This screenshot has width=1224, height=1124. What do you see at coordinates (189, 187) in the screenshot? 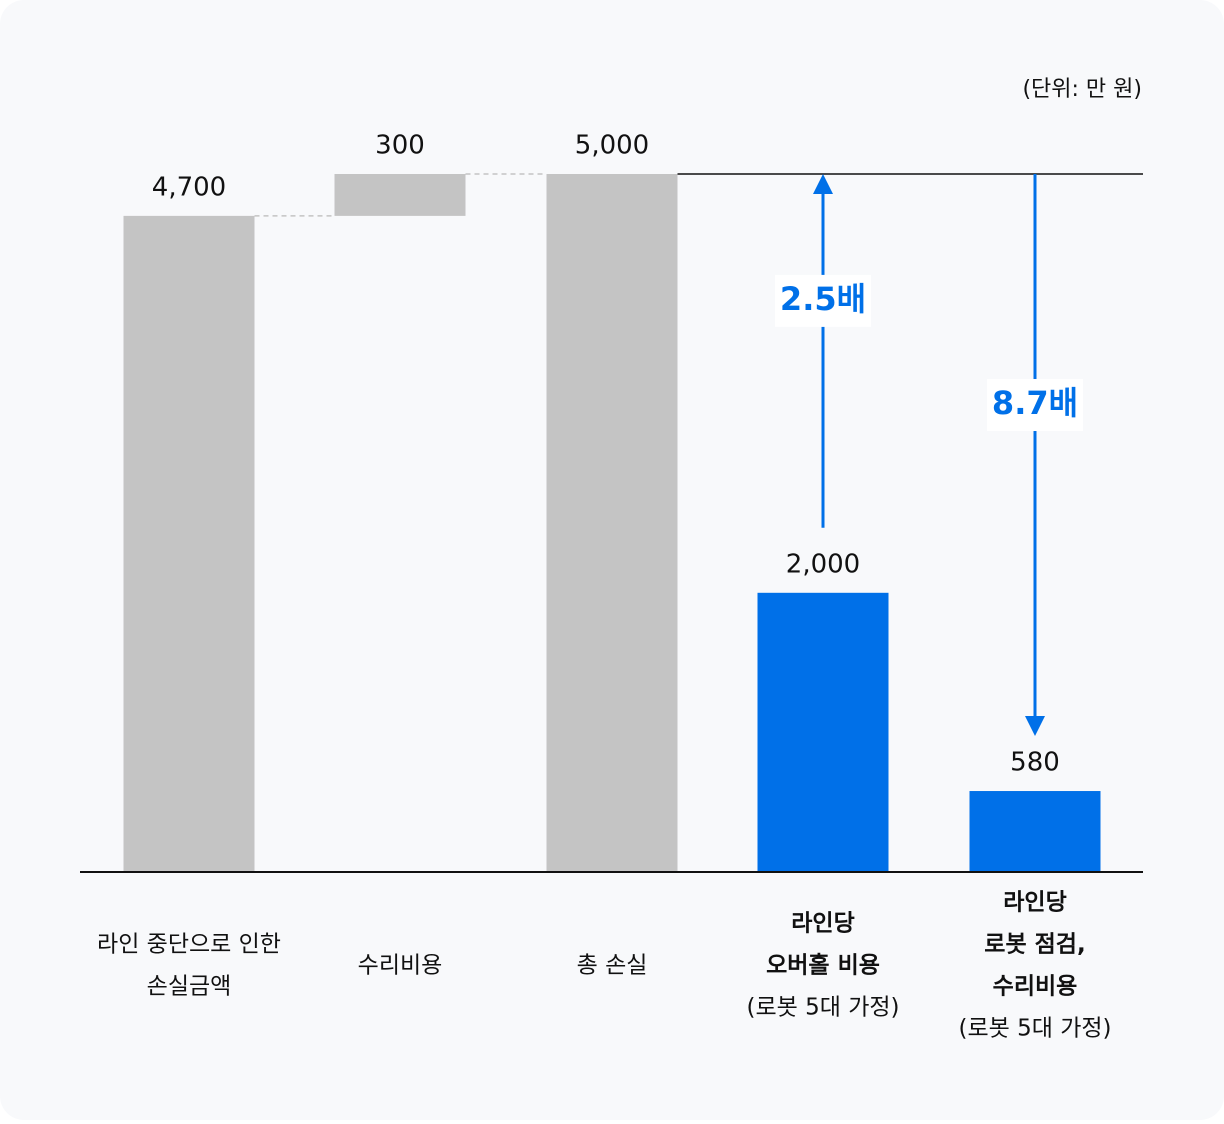
I see `value-label: 4,700` at bounding box center [189, 187].